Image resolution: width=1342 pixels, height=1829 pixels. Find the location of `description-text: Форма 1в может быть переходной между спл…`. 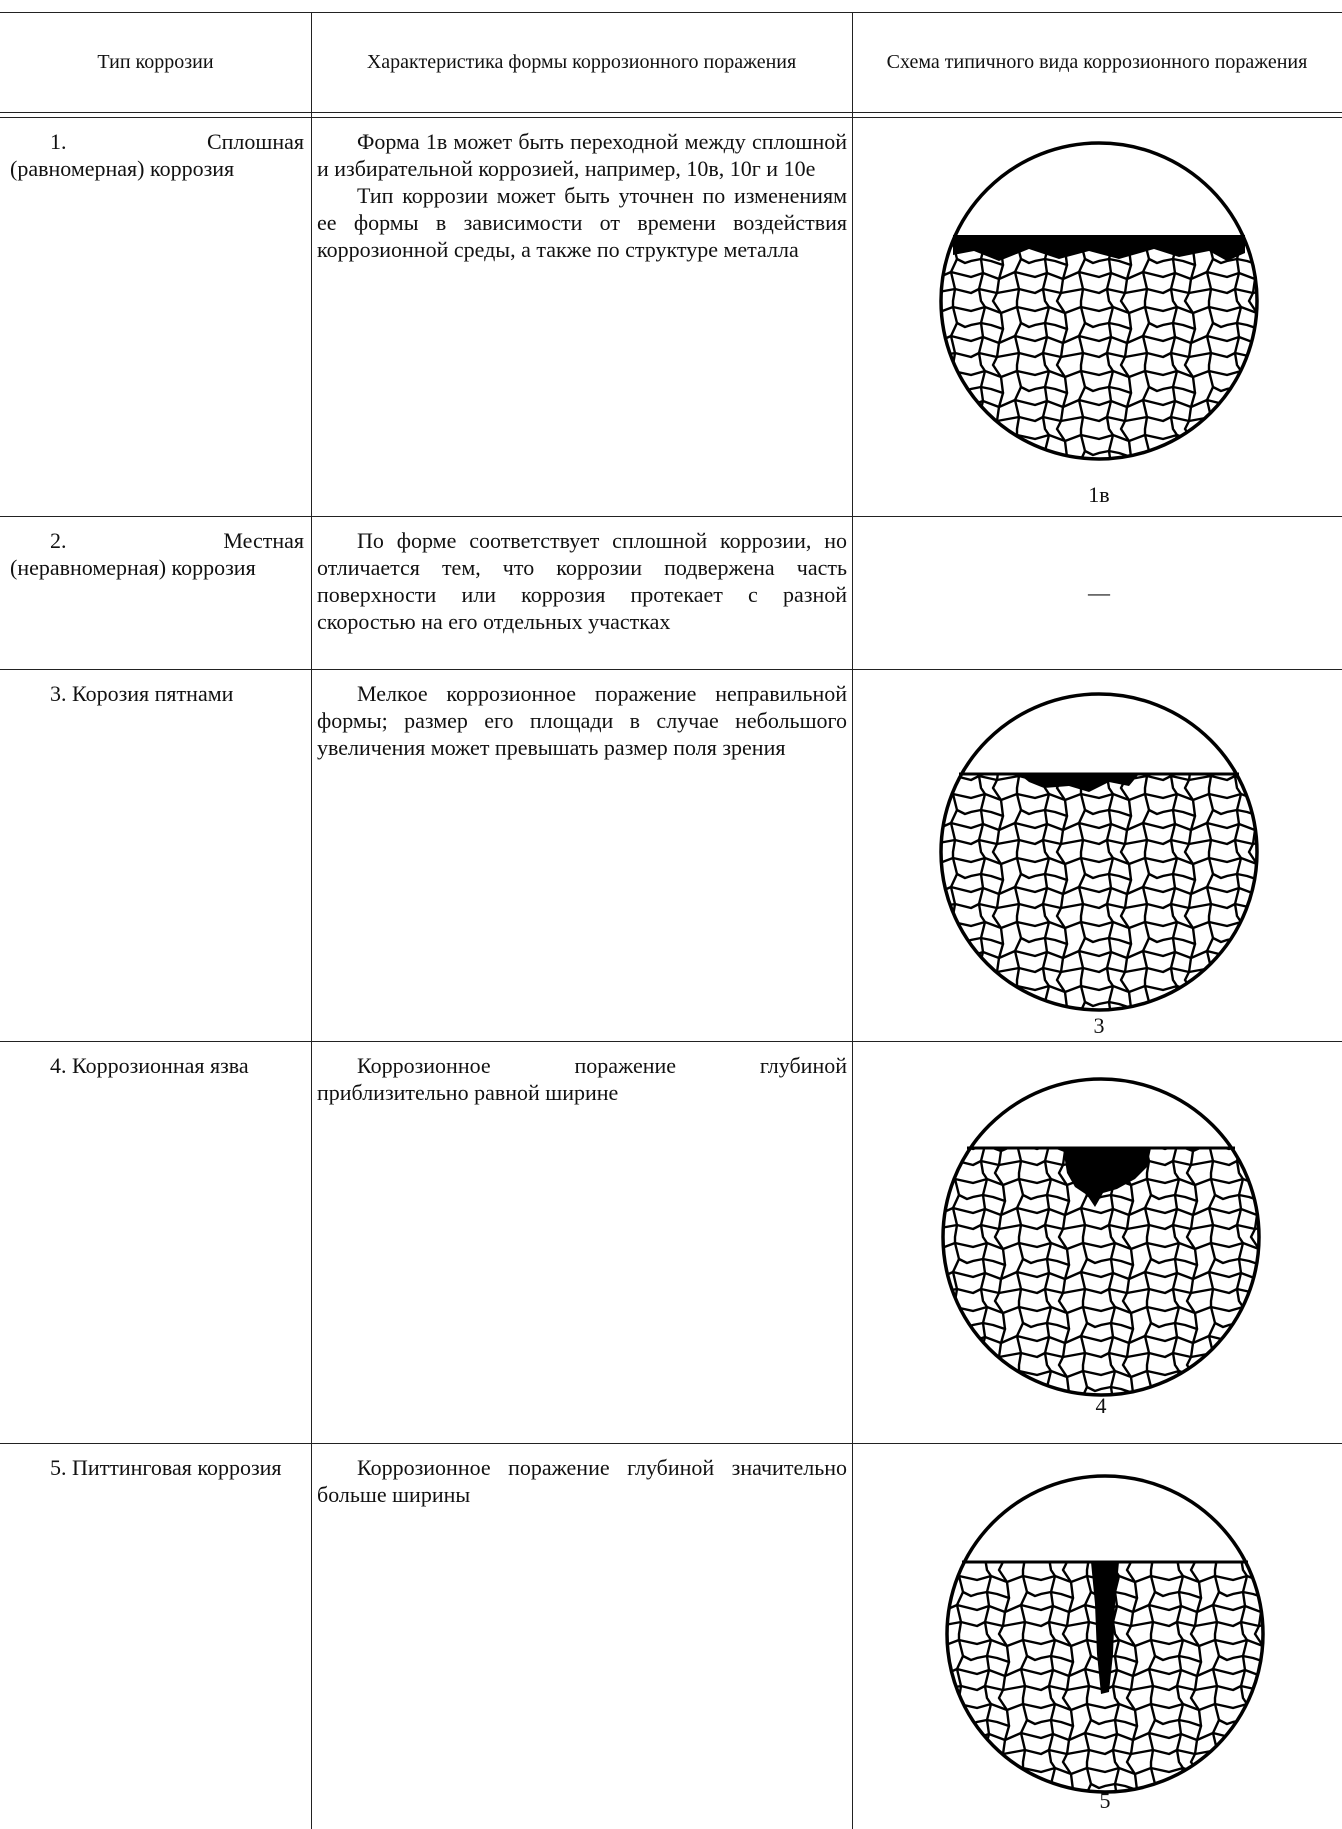

description-text: Форма 1в может быть переходной между спл… is located at coordinates (582, 155).